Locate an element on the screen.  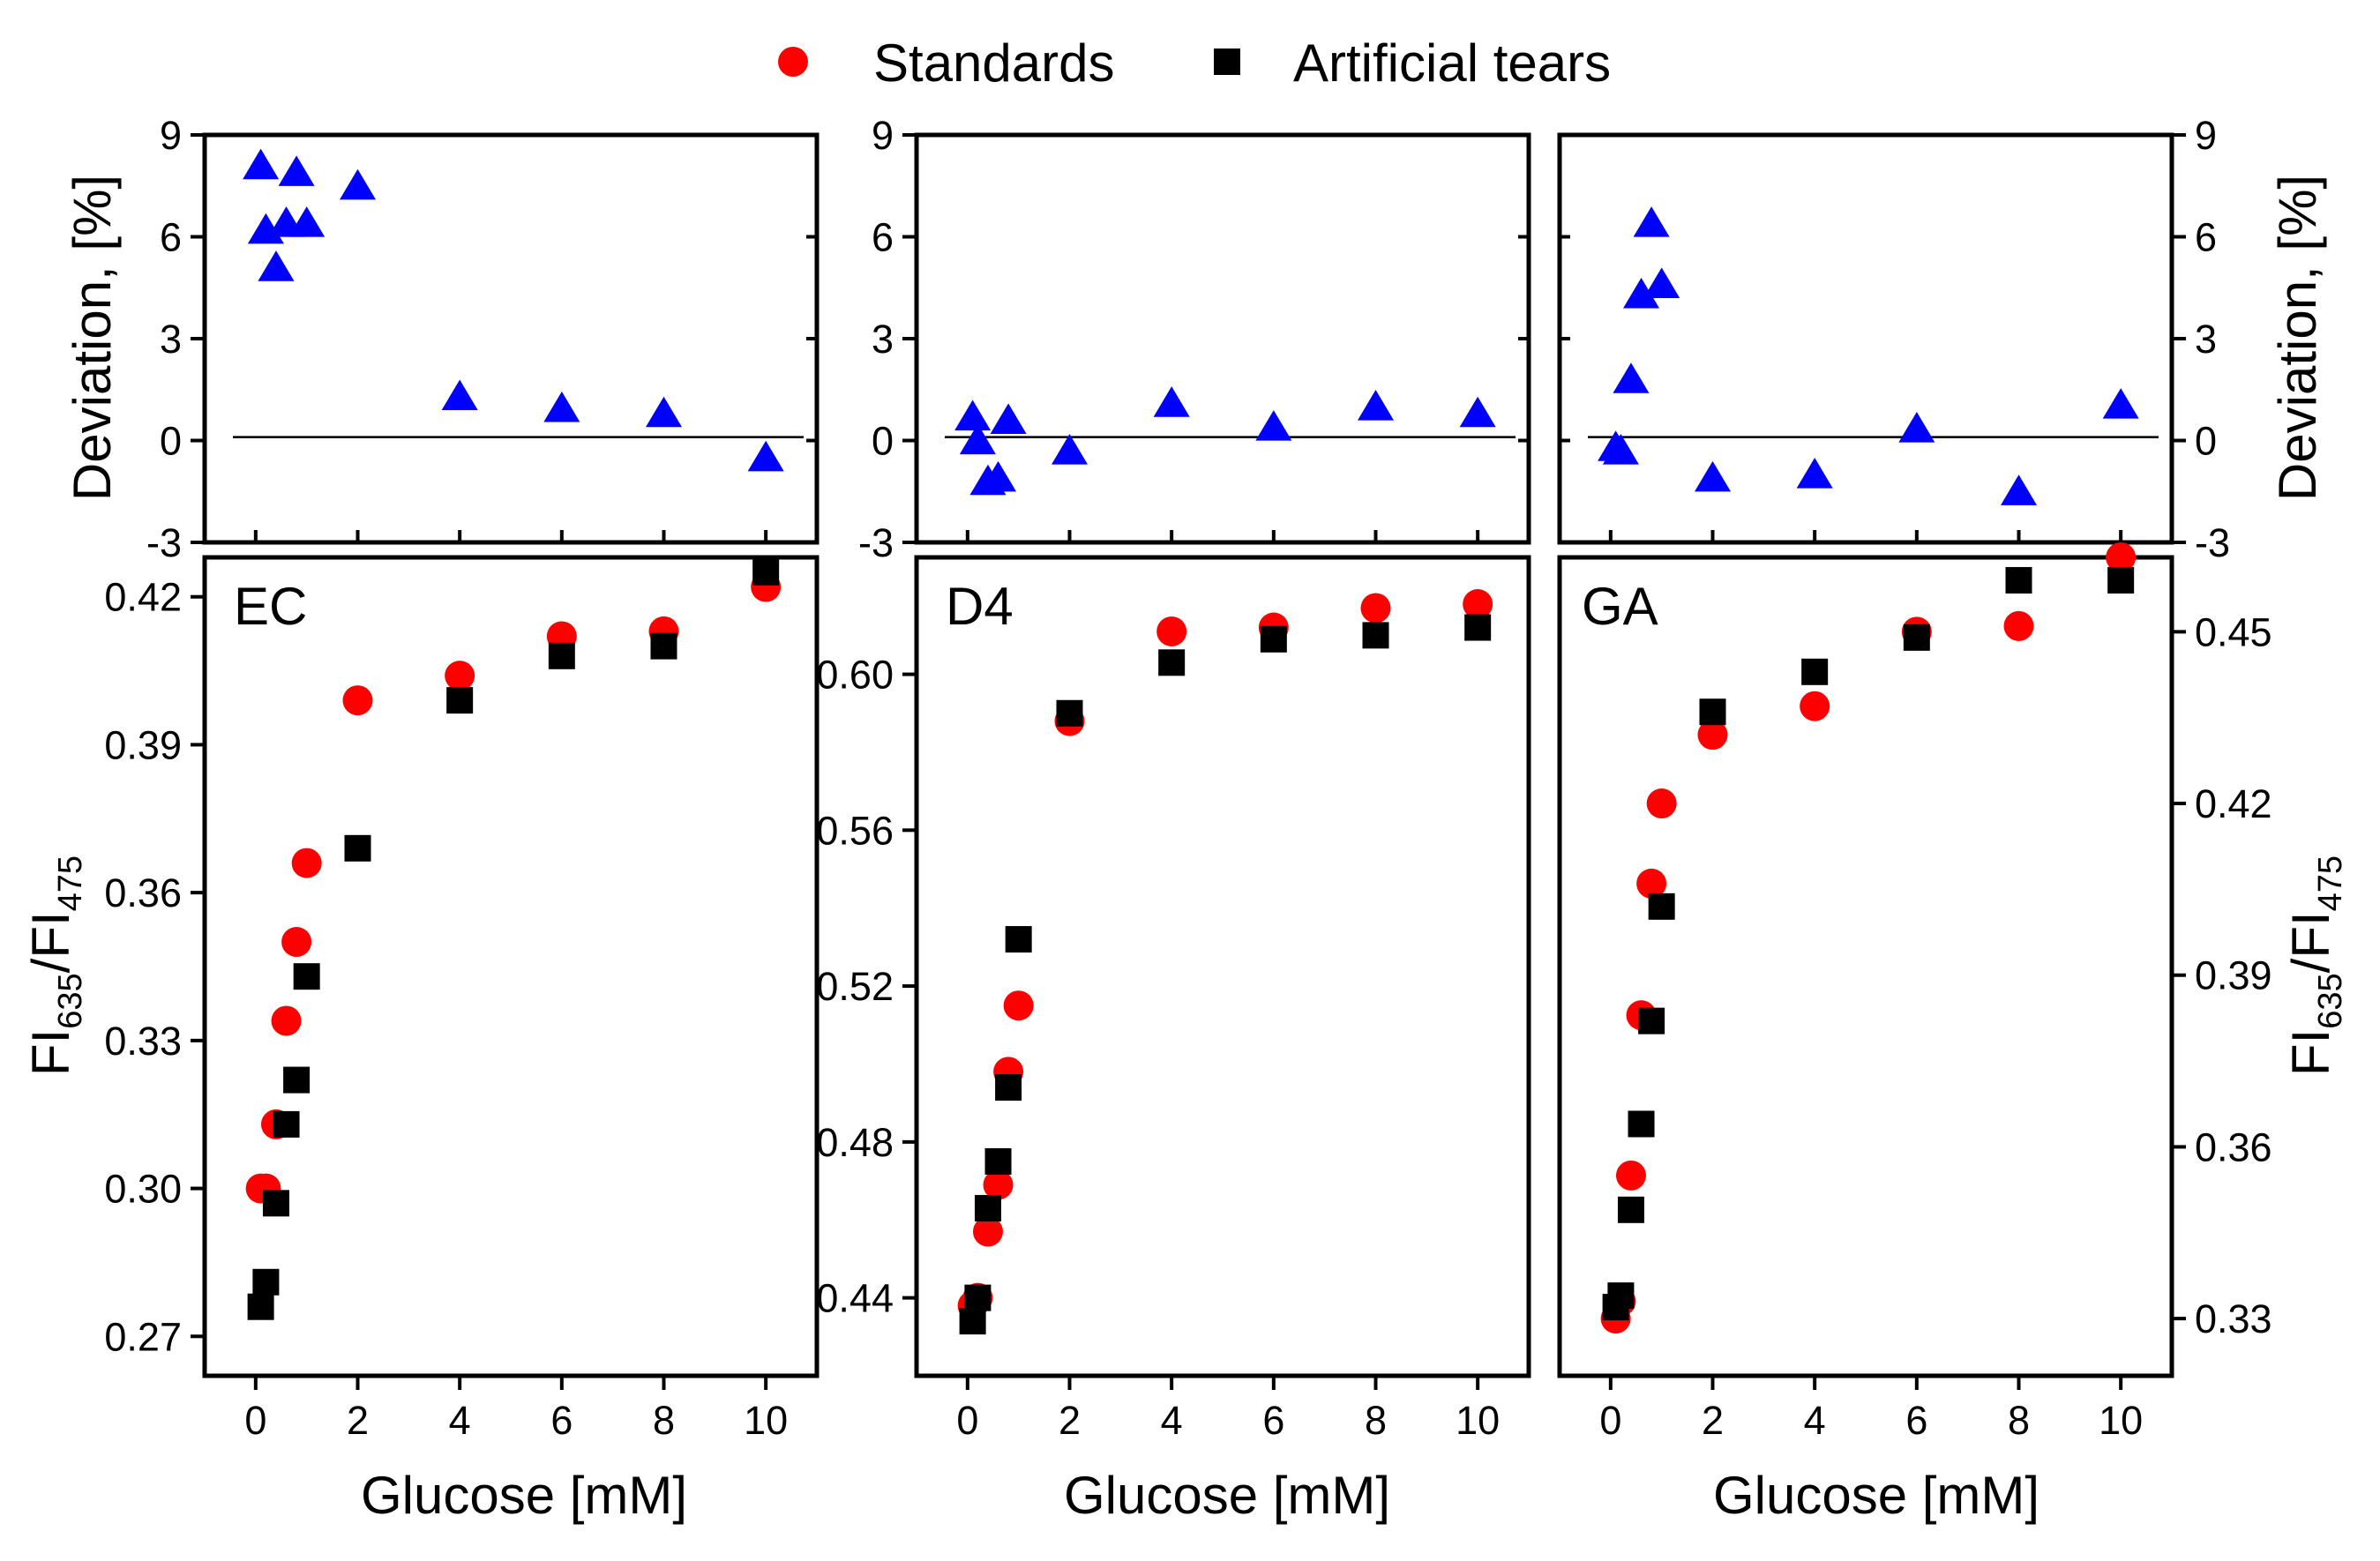
d4-dev-y-tick-label: -3 is located at coordinates (876, 542).